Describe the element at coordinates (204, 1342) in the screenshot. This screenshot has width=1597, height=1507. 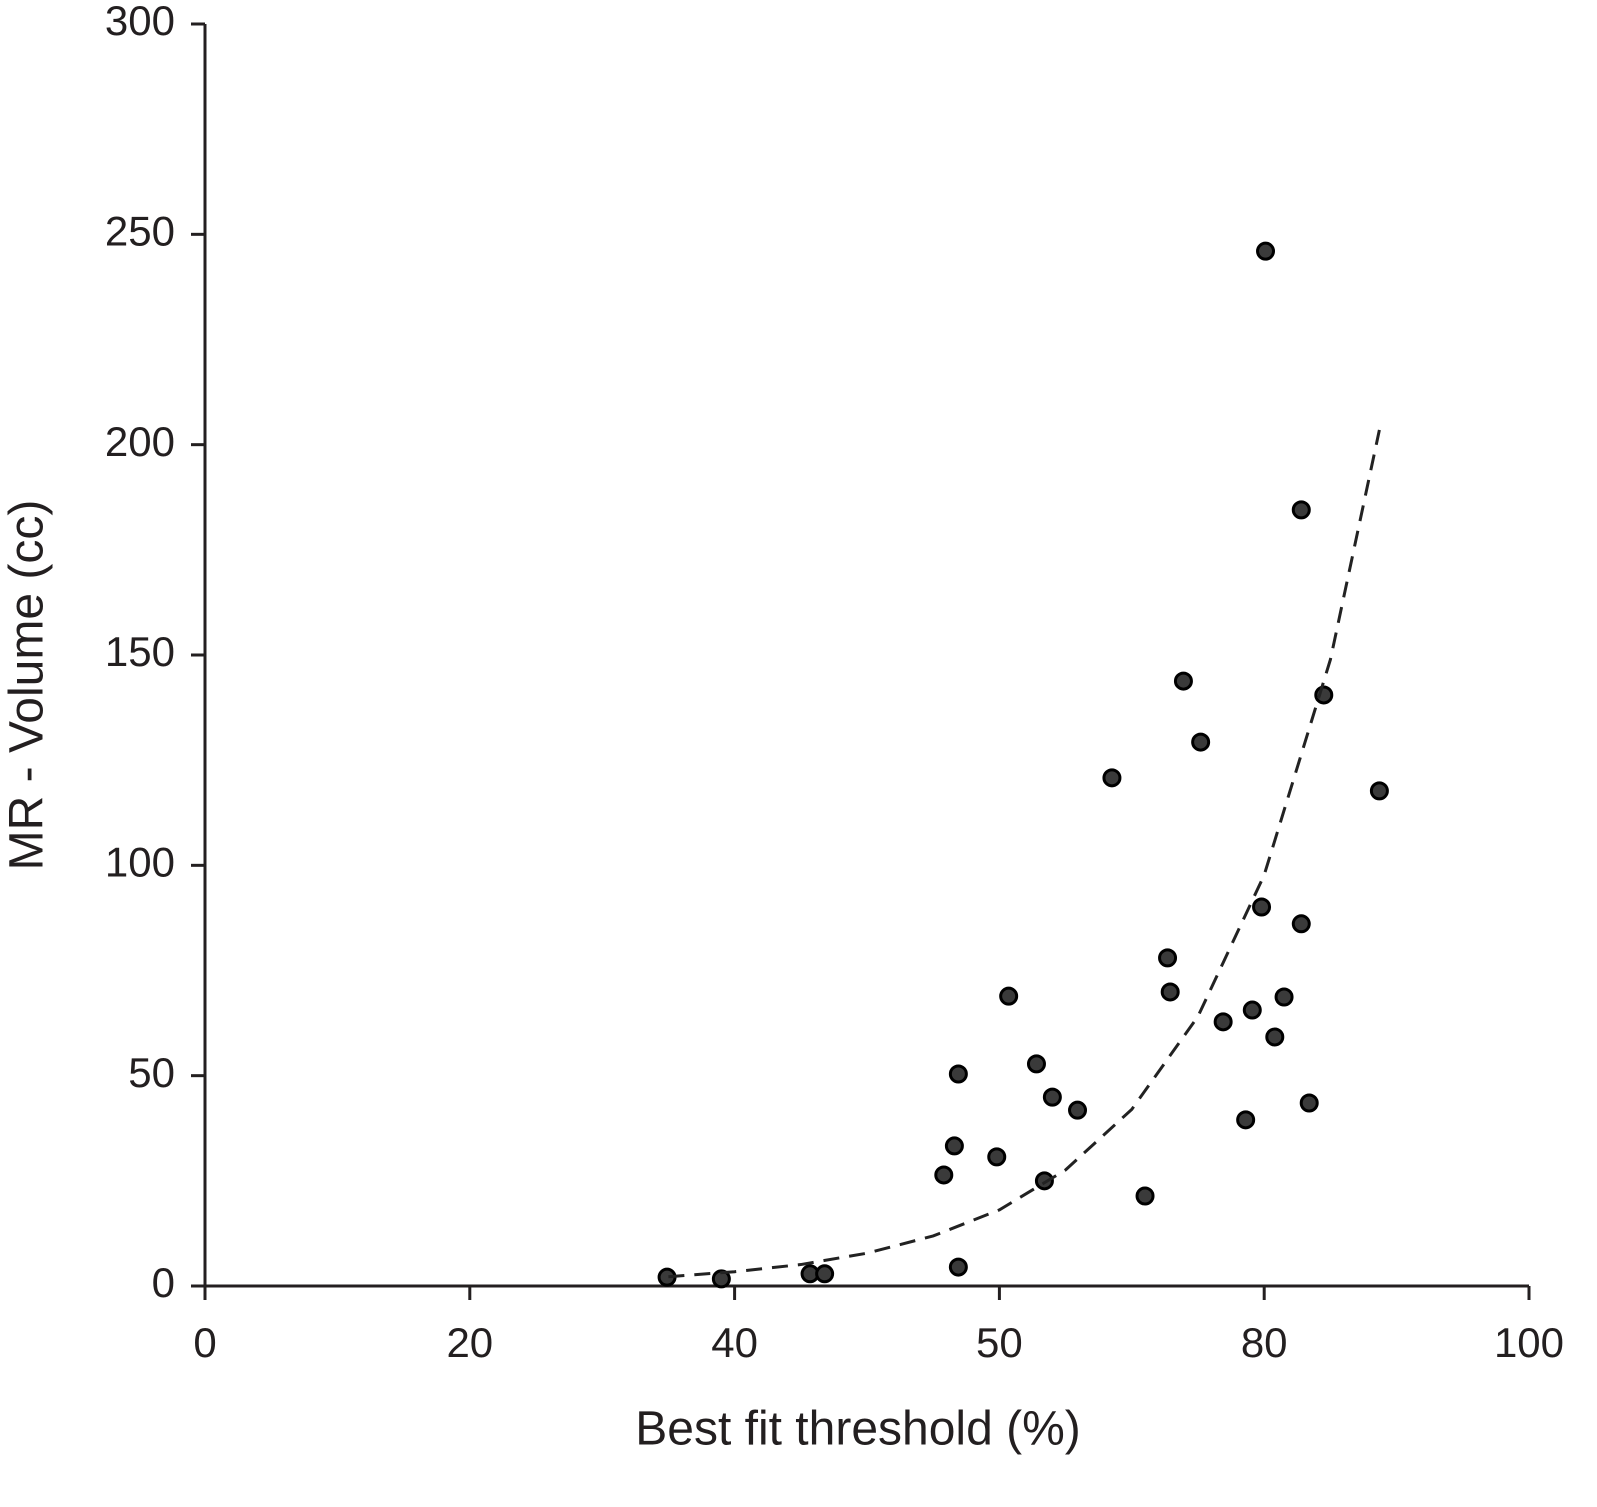
I see `x-tick-label: 0` at that location.